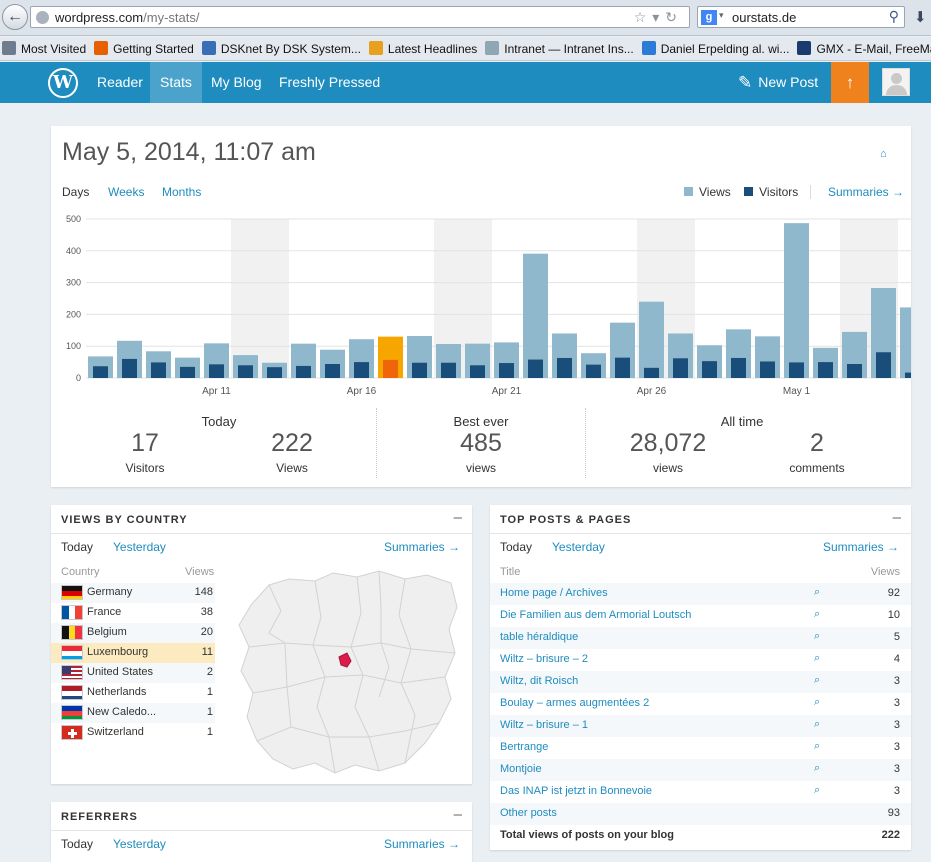  What do you see at coordinates (801, 17) in the screenshot?
I see `search-box: g ▾ ourstats.de ⚲` at bounding box center [801, 17].